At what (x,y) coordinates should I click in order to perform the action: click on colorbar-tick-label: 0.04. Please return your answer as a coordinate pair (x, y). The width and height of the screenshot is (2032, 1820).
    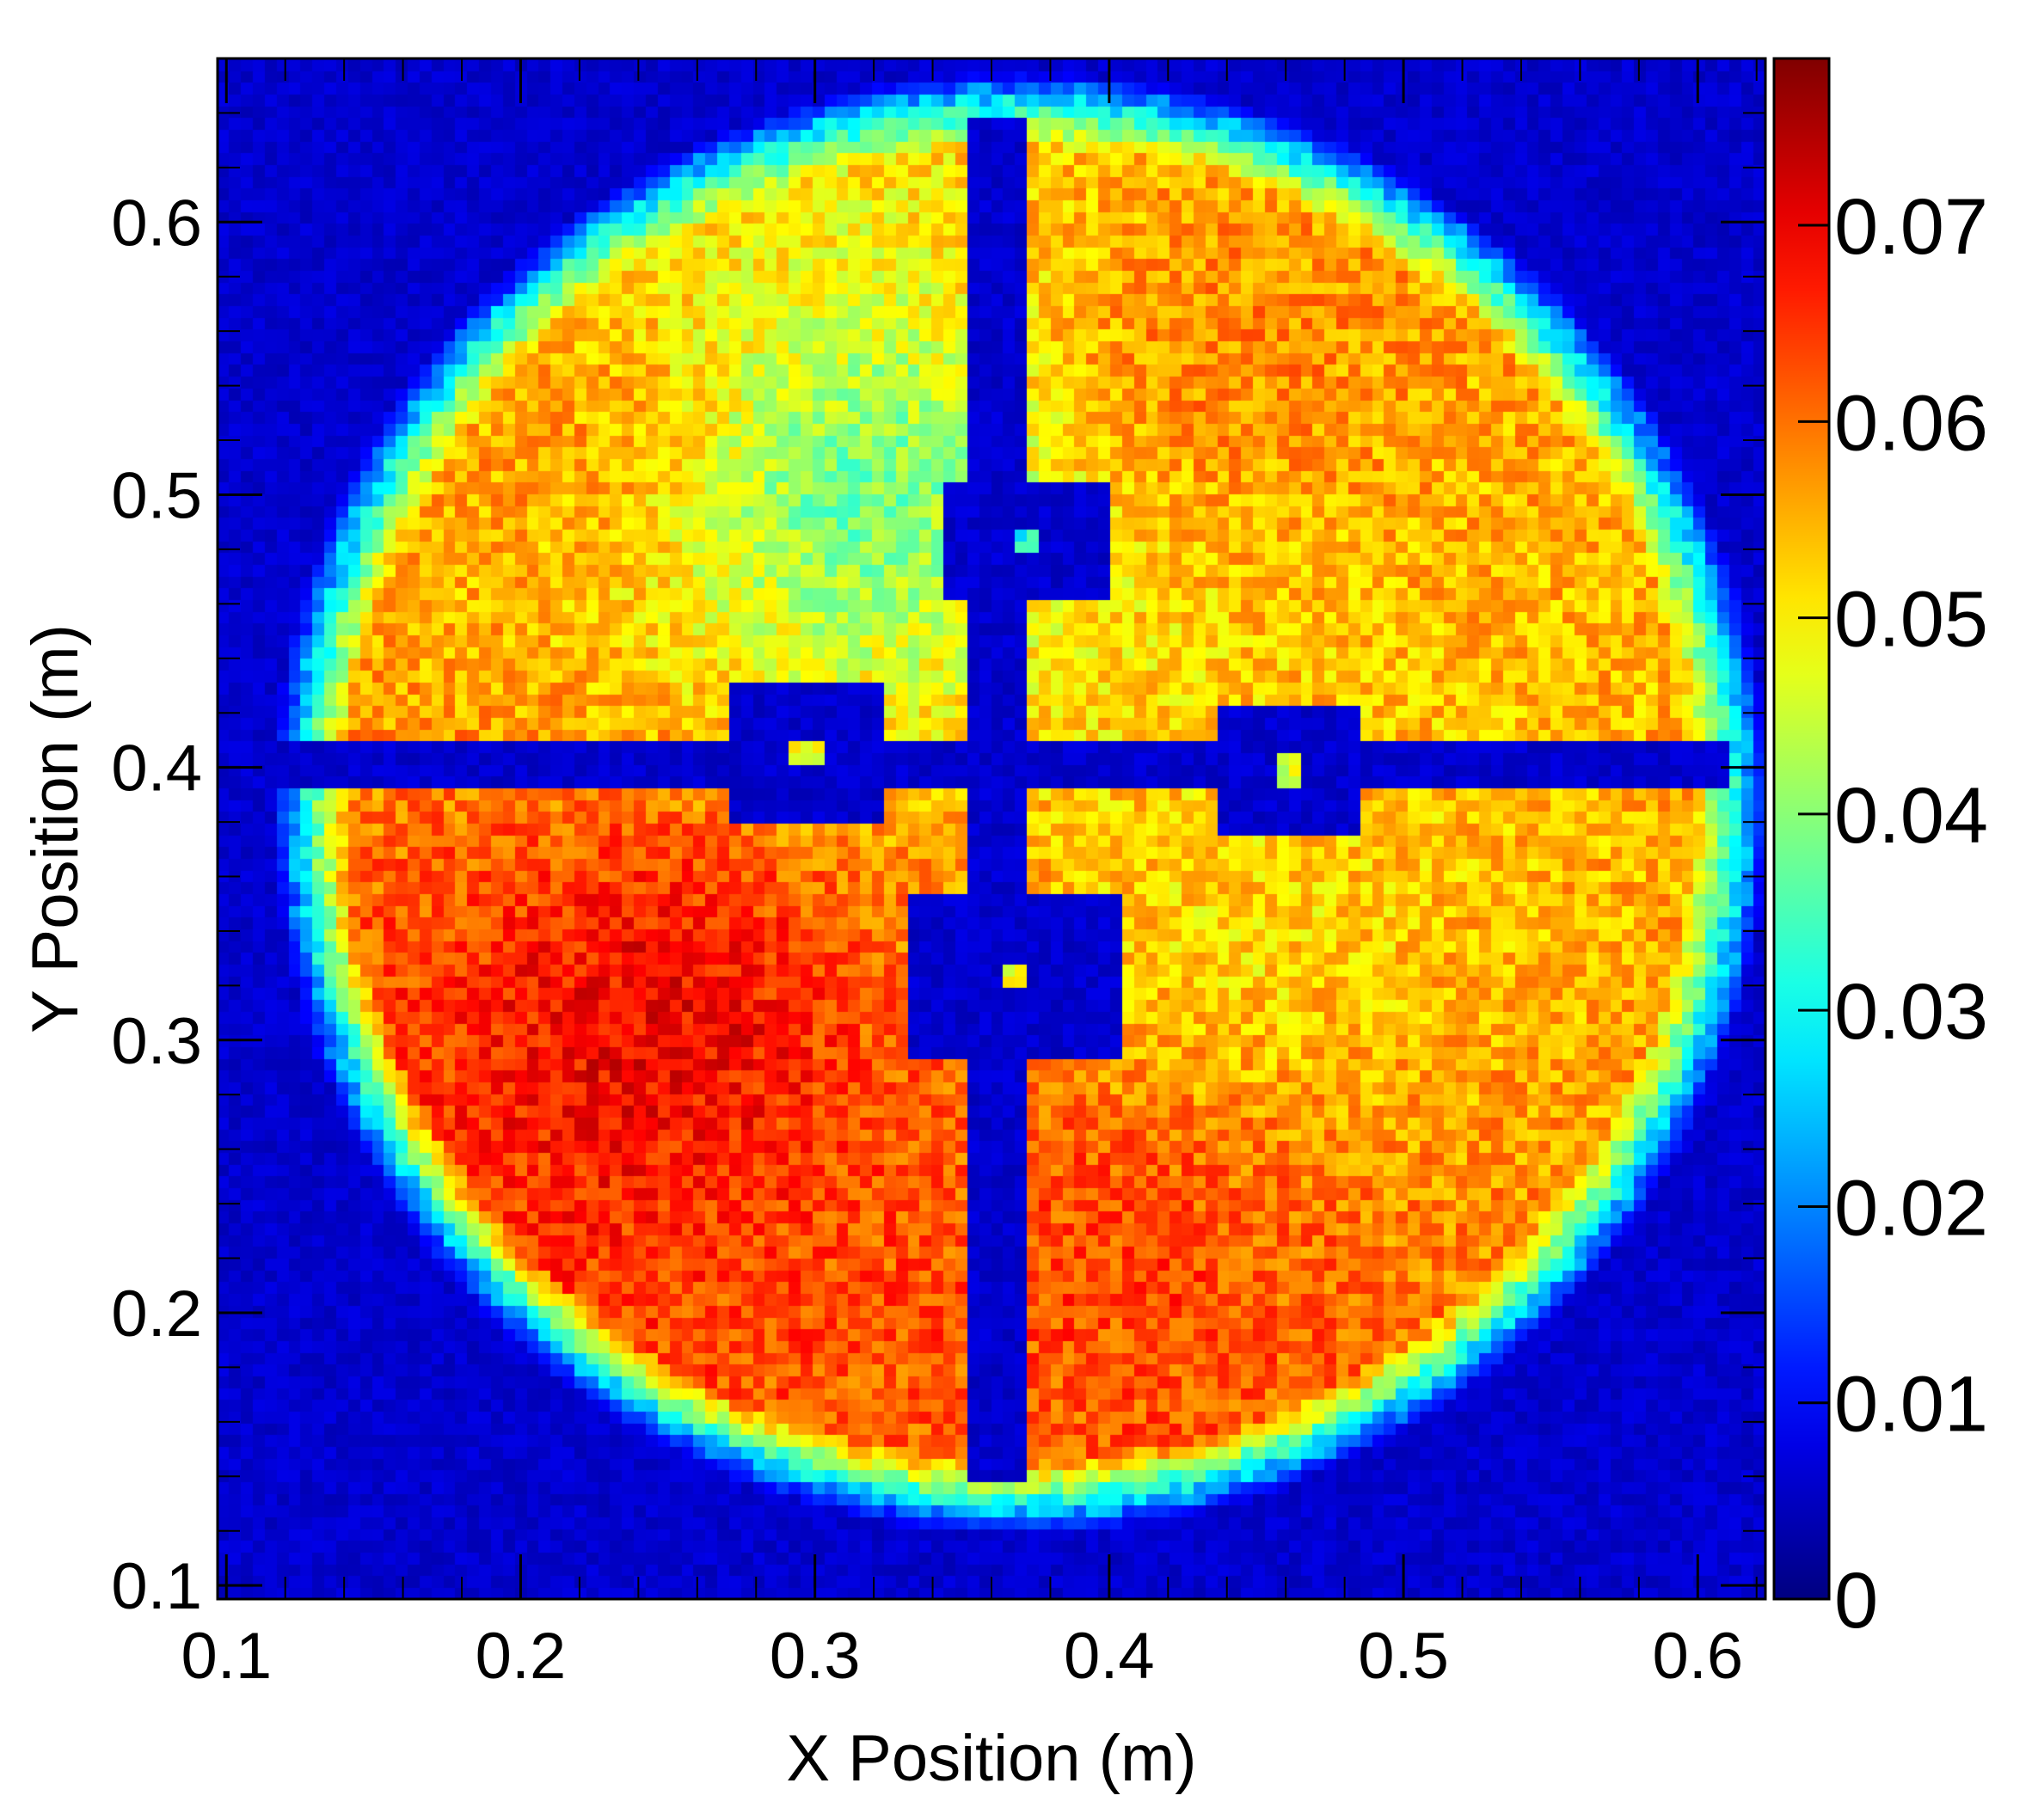
    Looking at the image, I should click on (1911, 816).